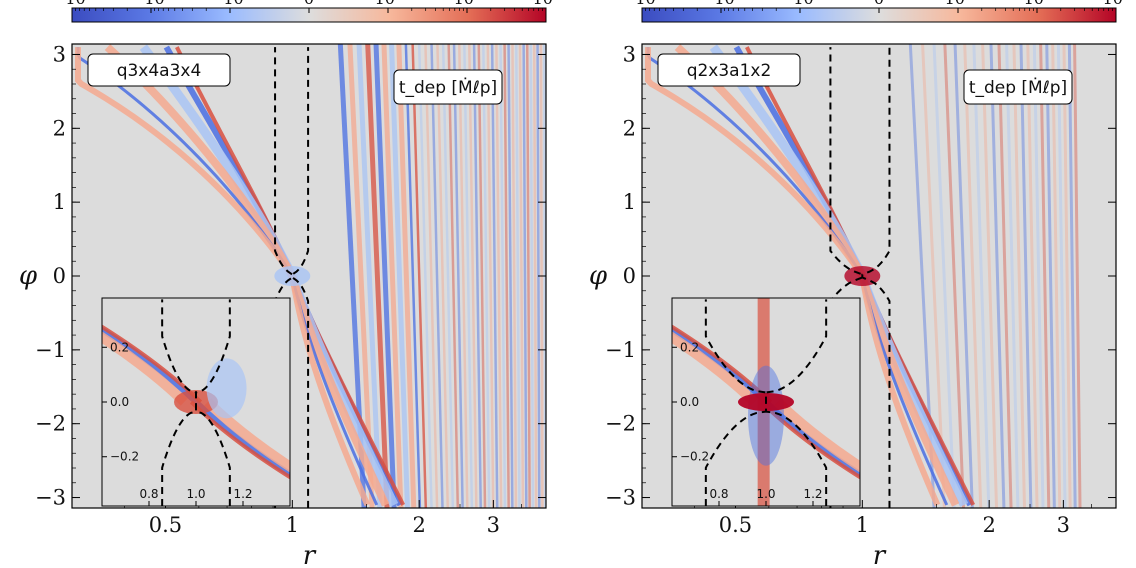  What do you see at coordinates (1037, 4) in the screenshot?
I see `colorbar-tick-label: 10³` at bounding box center [1037, 4].